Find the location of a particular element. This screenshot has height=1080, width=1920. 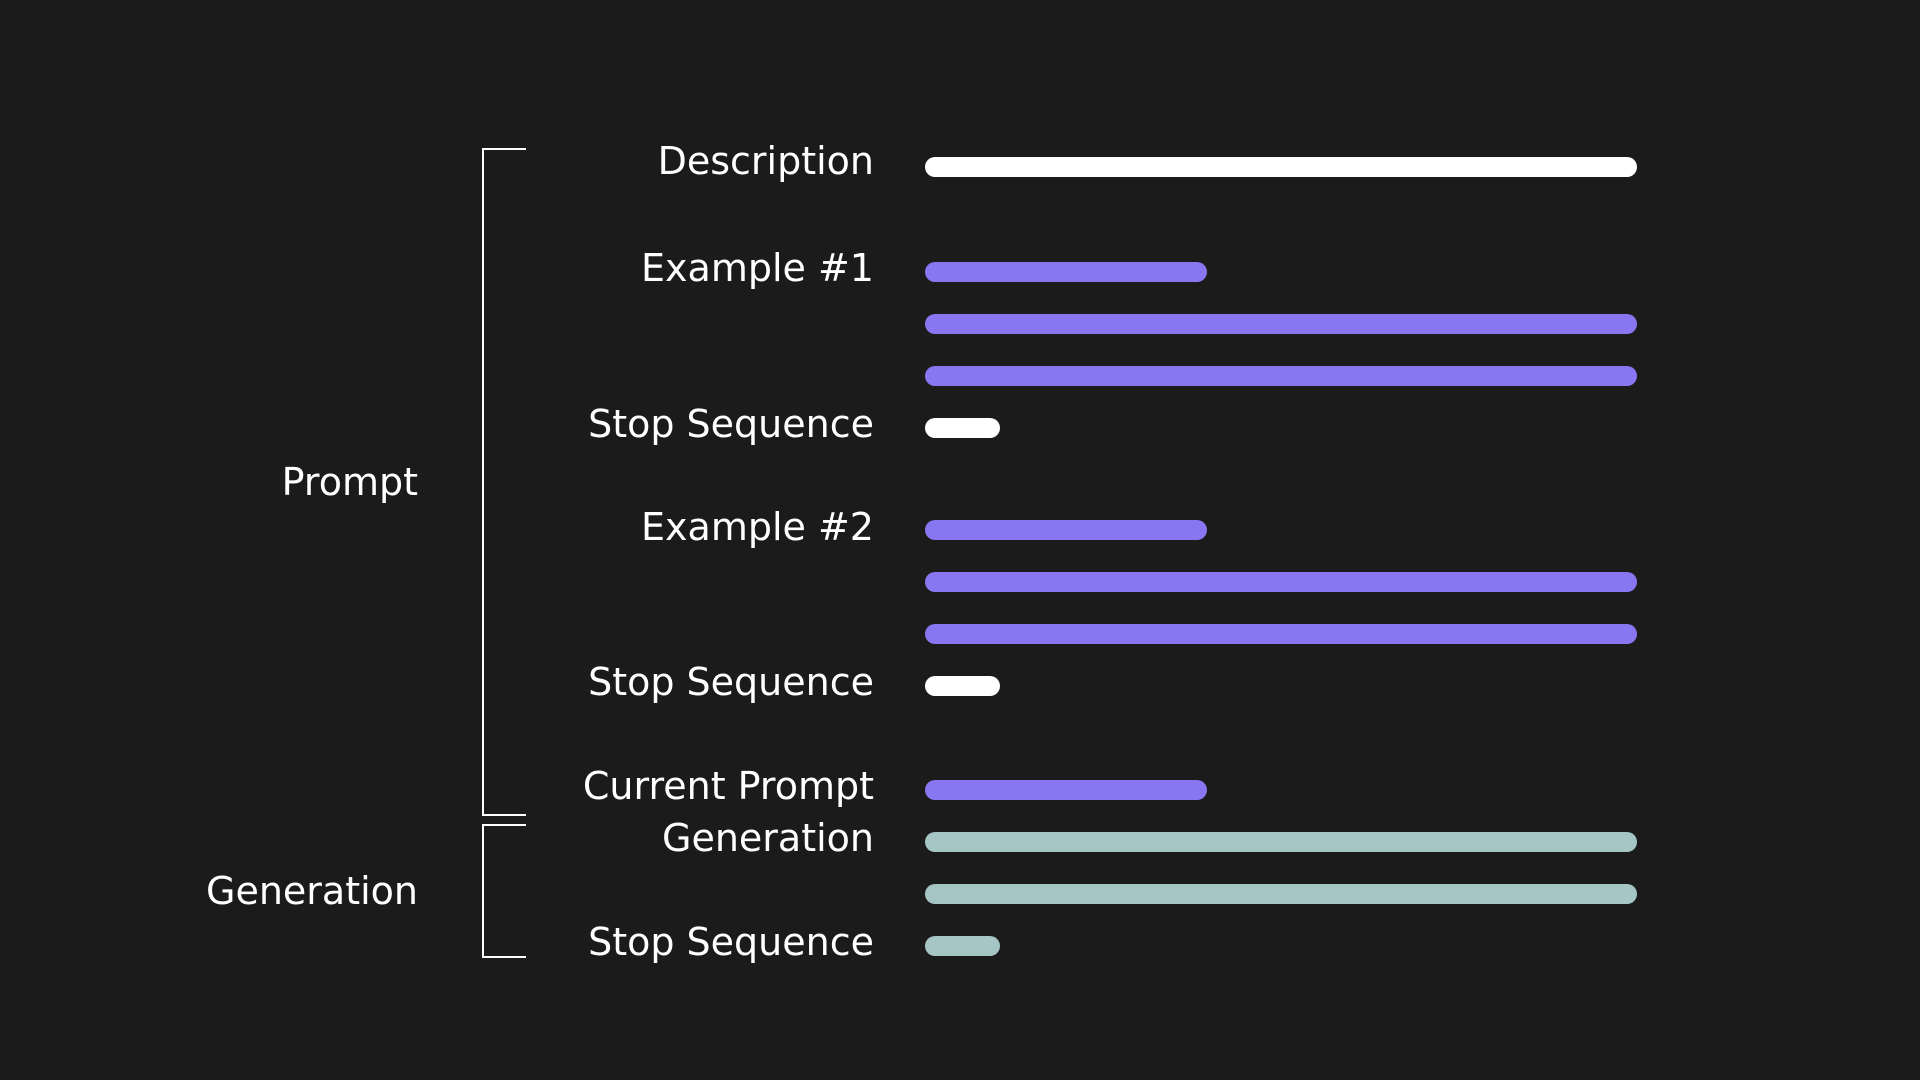

generation-bracket is located at coordinates (504, 891).